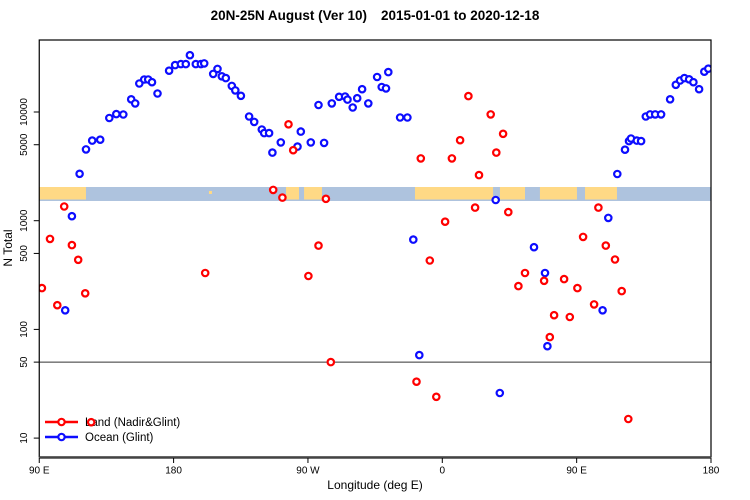 This screenshot has width=750, height=500. Describe the element at coordinates (374, 467) in the screenshot. I see `x-axis: 90 E 180 90 W 0 90 E 180` at that location.